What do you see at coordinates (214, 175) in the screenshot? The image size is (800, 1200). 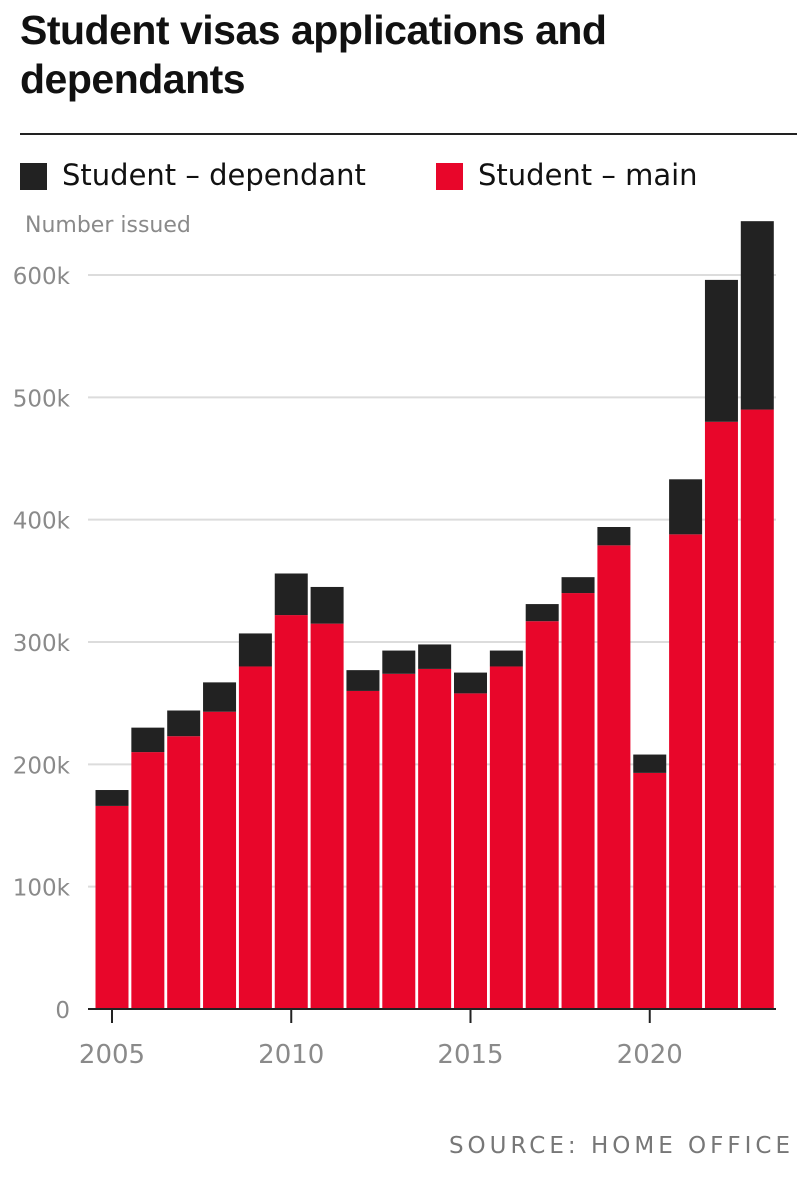 I see `legend-label-dependant: Student – dependant` at bounding box center [214, 175].